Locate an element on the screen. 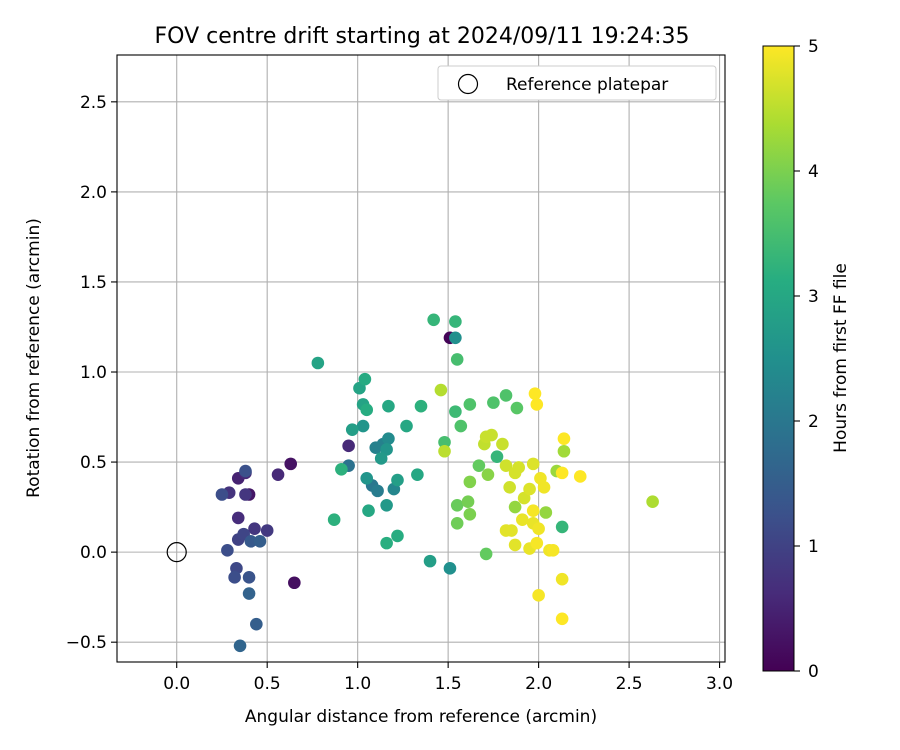 The width and height of the screenshot is (900, 750). y-tick-label: 1.5 is located at coordinates (93, 283).